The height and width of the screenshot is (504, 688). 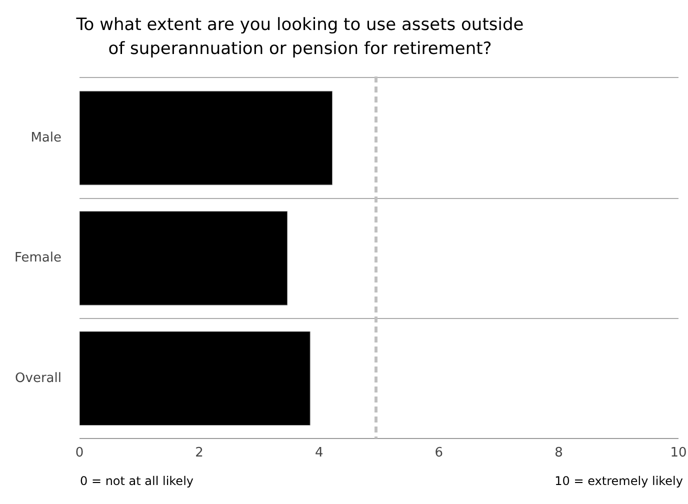 I want to click on x-tick-label: 2, so click(x=199, y=453).